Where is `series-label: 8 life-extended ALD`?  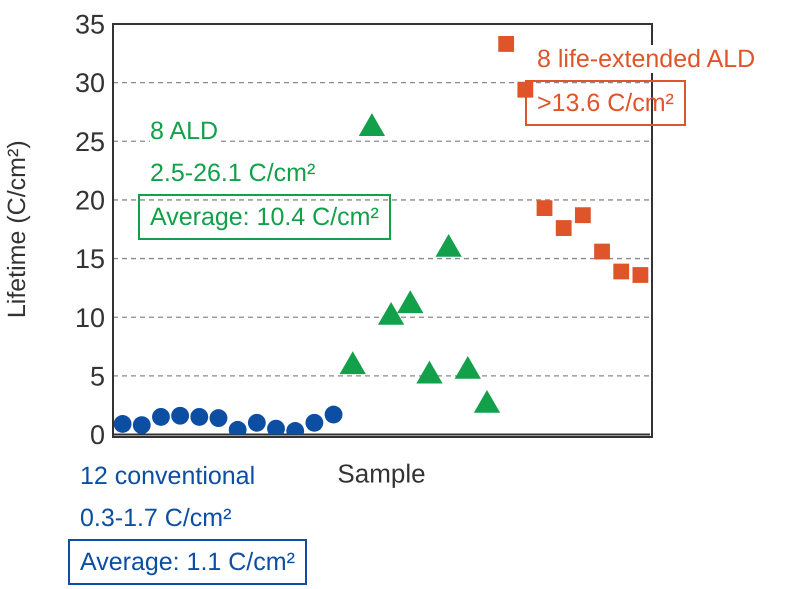 series-label: 8 life-extended ALD is located at coordinates (646, 59).